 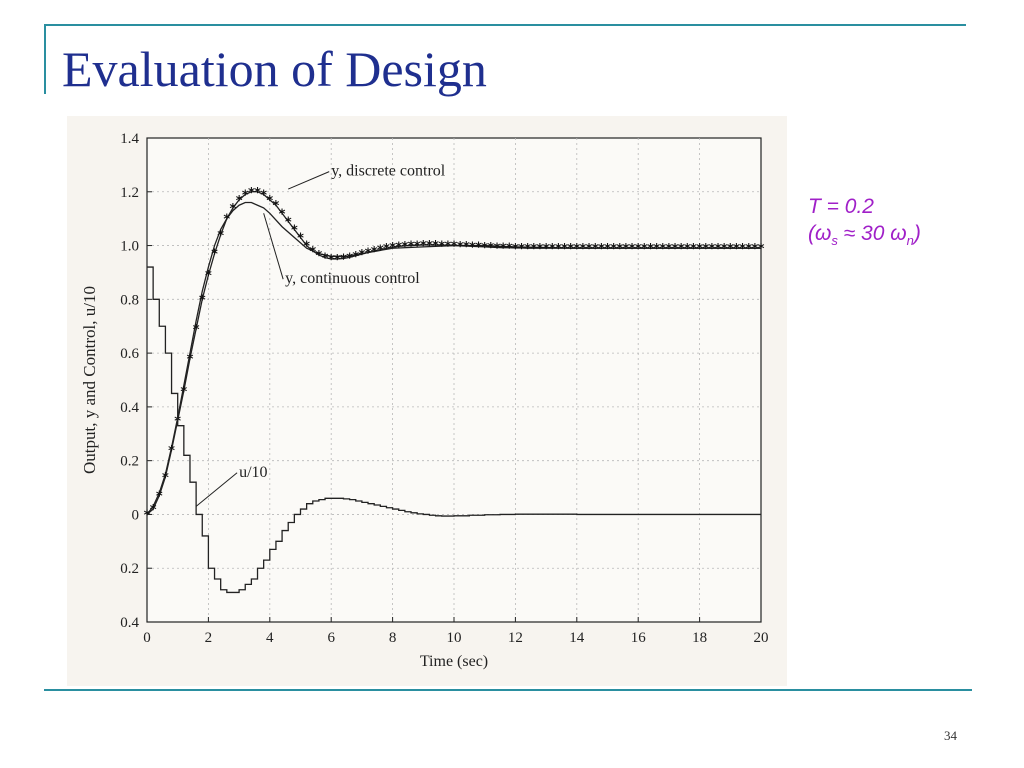 I want to click on sampling-note: T = 0.2 (ωs ≈ 30 ωn), so click(x=864, y=222).